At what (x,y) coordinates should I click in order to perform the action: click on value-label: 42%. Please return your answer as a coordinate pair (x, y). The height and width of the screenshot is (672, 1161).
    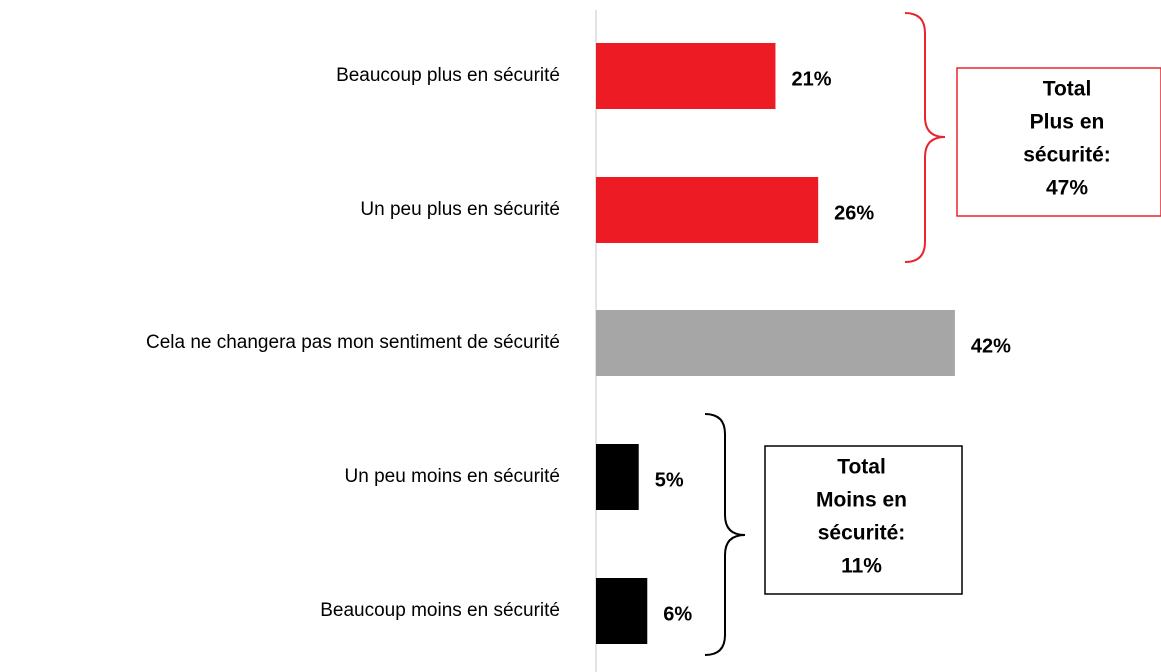
    Looking at the image, I should click on (991, 346).